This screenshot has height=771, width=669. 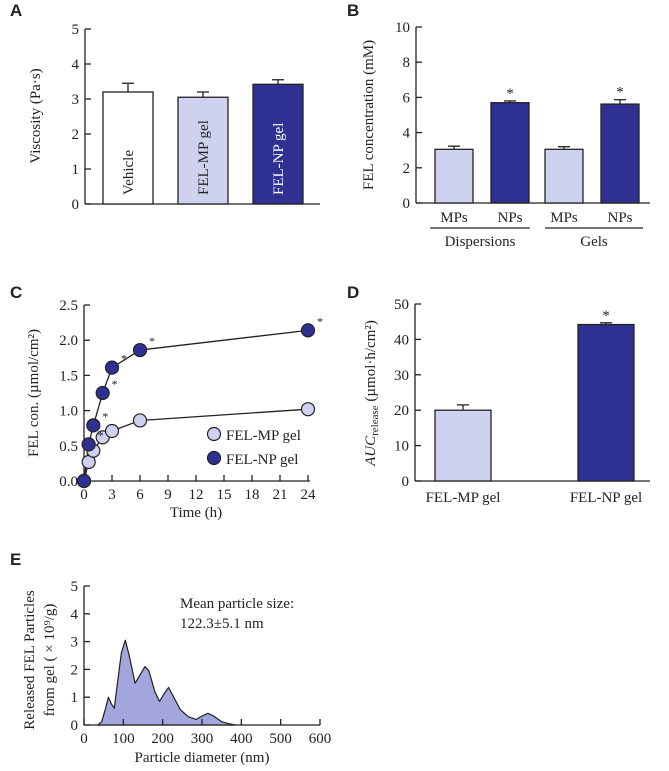 What do you see at coordinates (280, 739) in the screenshot?
I see `x-tick-label: 500` at bounding box center [280, 739].